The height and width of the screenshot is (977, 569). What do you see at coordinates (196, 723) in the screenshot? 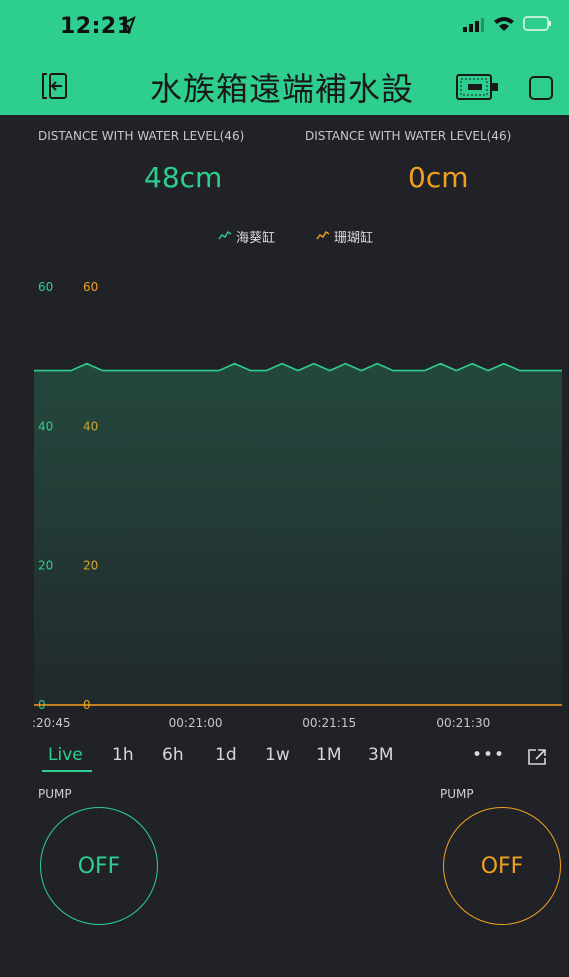
I see `x-tick-label: 00:21:00` at bounding box center [196, 723].